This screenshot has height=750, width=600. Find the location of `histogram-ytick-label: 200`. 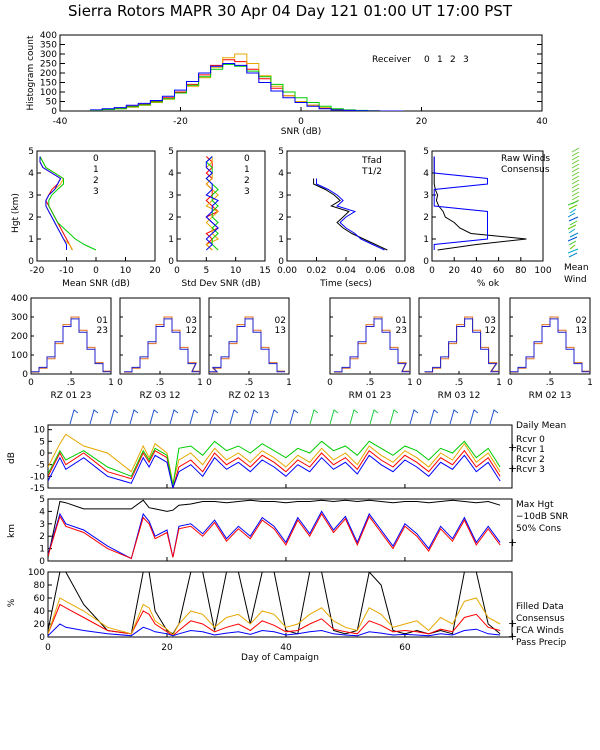

histogram-ytick-label: 200 is located at coordinates (48, 74).